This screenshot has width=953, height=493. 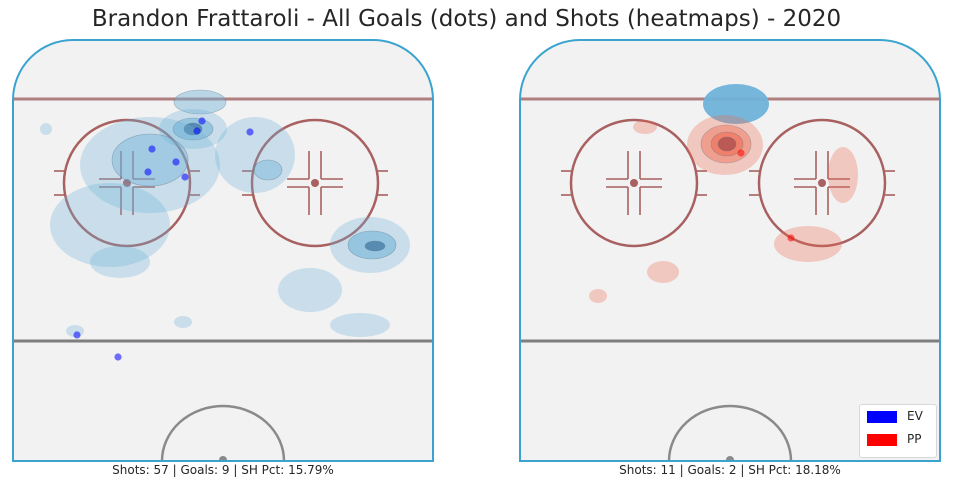 What do you see at coordinates (882, 440) in the screenshot?
I see `legend-swatch-pp` at bounding box center [882, 440].